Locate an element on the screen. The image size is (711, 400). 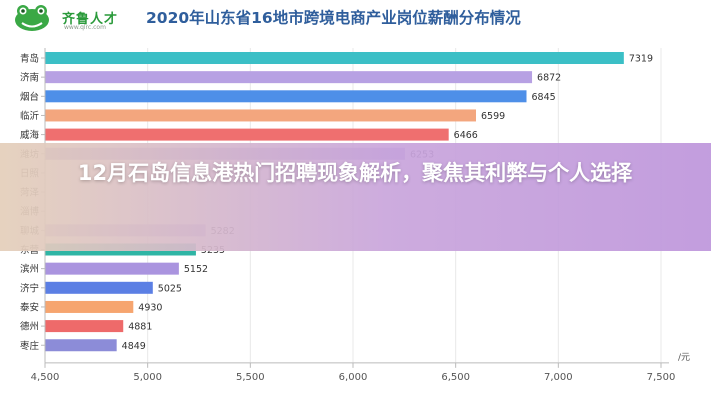
value-label: 4849 is located at coordinates (134, 346).